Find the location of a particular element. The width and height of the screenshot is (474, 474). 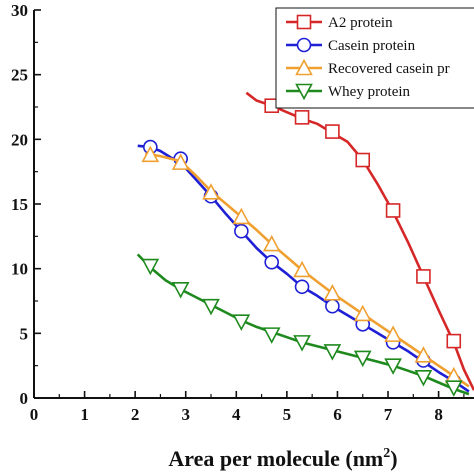

y-tick-label-15: 15 is located at coordinates (19, 204).